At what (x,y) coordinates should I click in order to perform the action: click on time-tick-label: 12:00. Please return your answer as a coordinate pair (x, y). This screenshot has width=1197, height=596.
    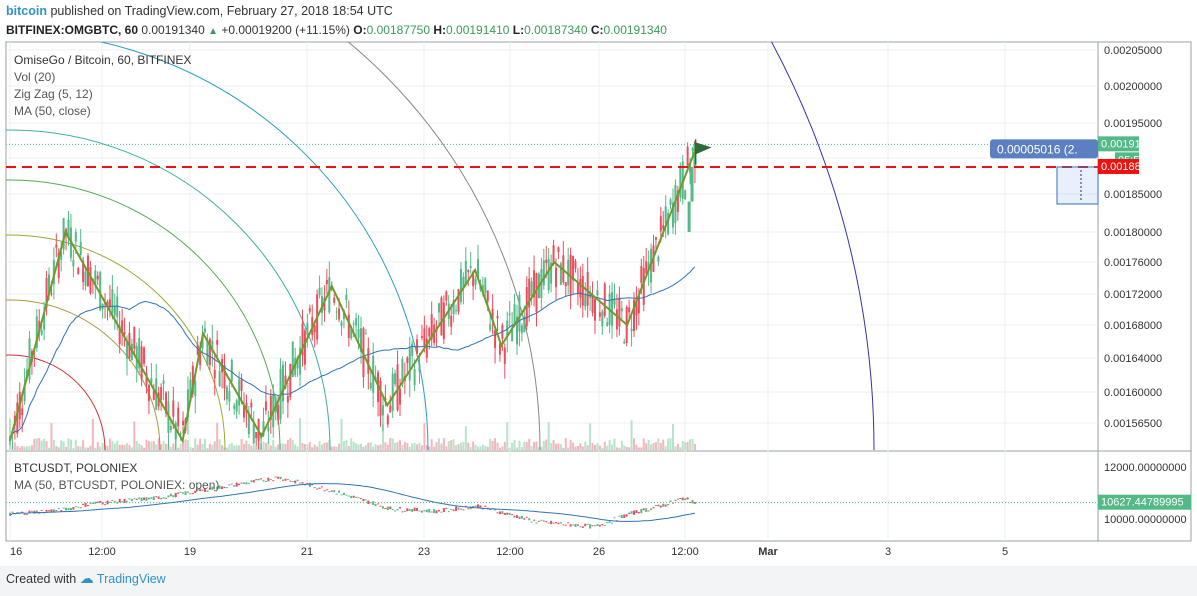
    Looking at the image, I should click on (102, 552).